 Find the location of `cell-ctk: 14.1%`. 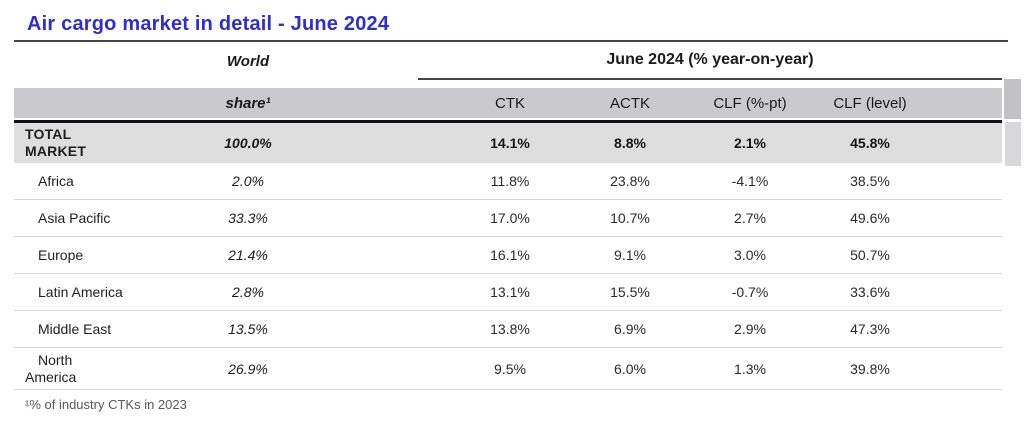

cell-ctk: 14.1% is located at coordinates (510, 143).